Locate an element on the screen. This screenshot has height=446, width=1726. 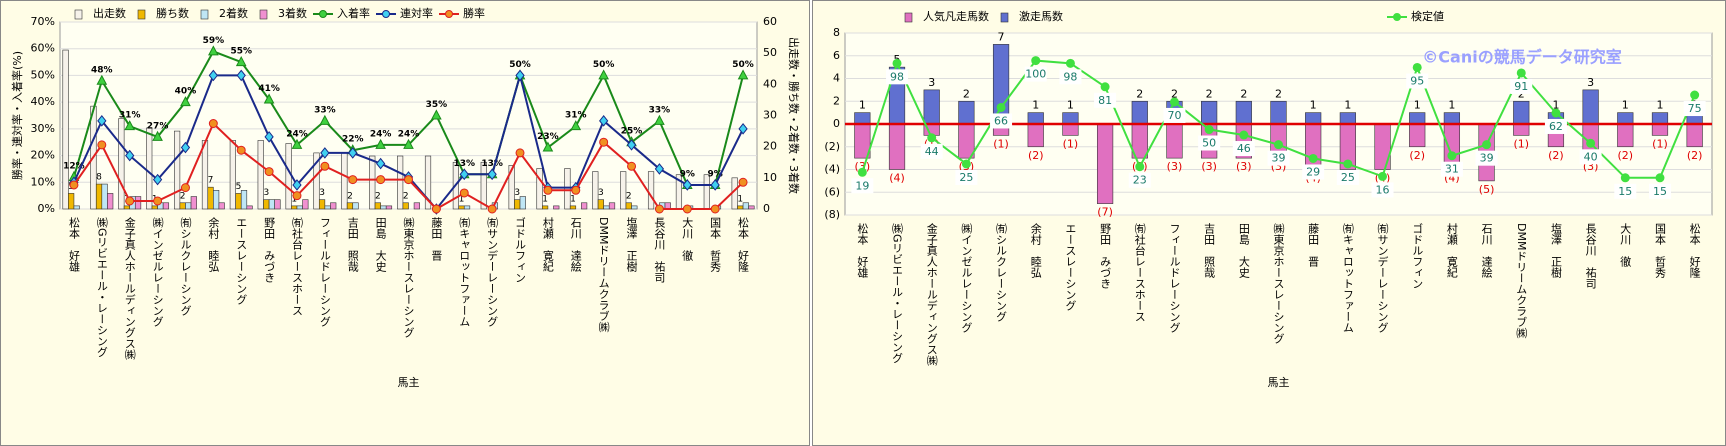
legend-label: 勝率 is located at coordinates (474, 13).